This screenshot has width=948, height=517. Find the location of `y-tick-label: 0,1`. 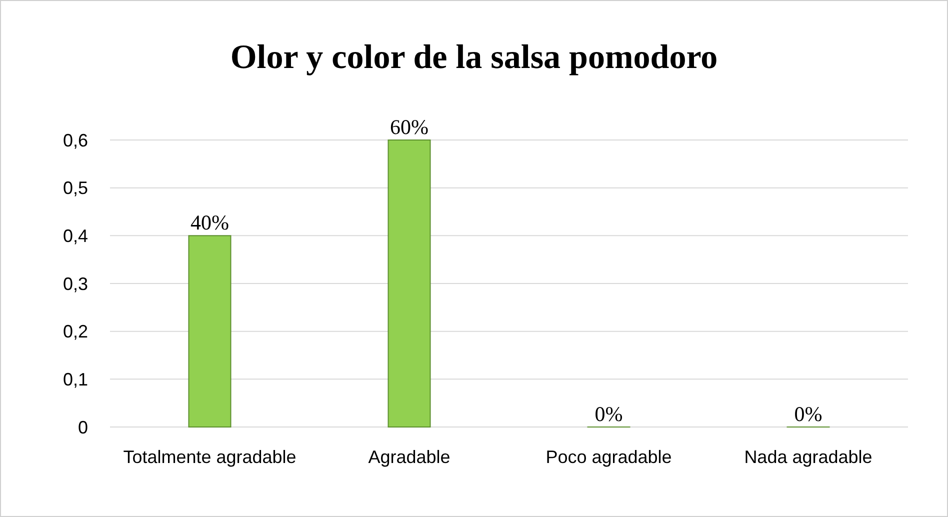

y-tick-label: 0,1 is located at coordinates (75, 379).